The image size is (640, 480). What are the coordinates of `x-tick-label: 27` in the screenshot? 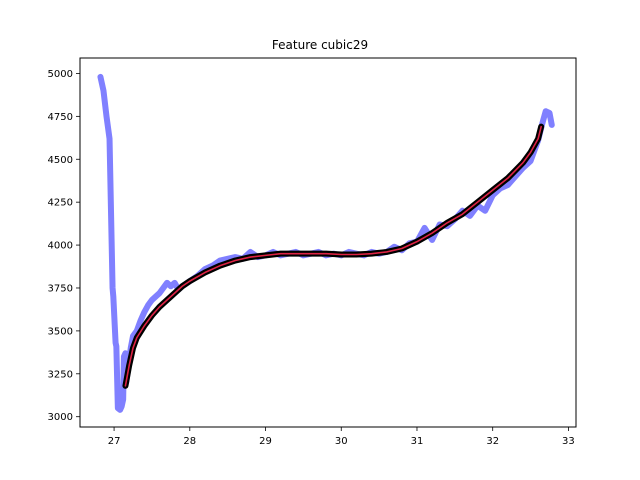 It's located at (114, 441).